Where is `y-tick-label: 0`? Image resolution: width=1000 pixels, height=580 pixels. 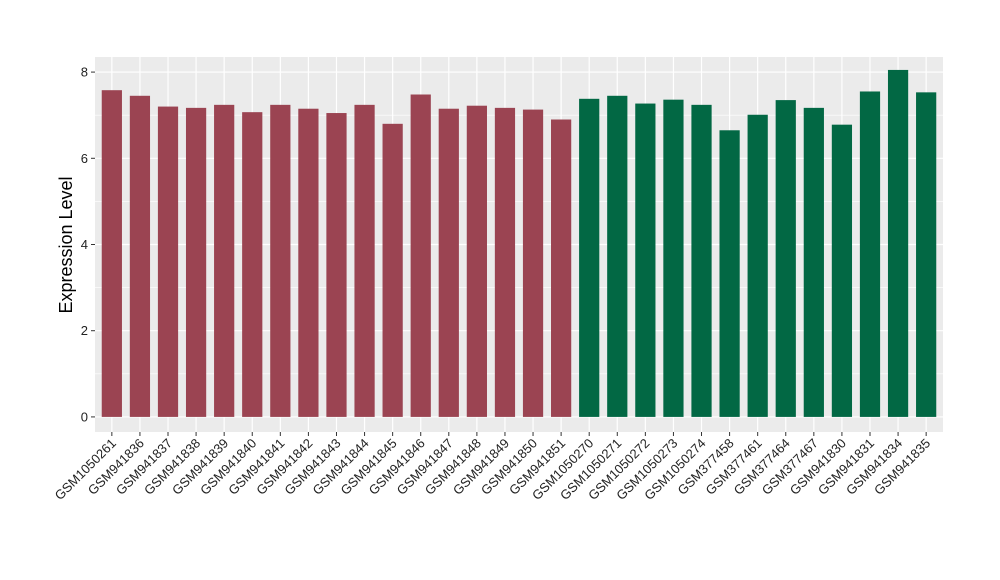
y-tick-label: 0 is located at coordinates (84, 416).